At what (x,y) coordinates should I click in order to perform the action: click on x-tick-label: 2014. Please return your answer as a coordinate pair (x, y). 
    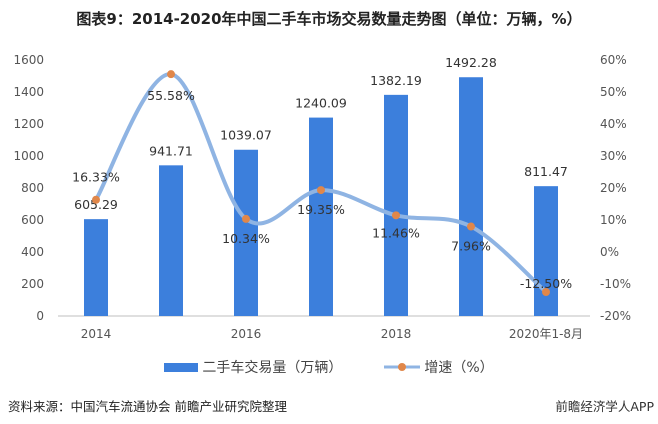
    Looking at the image, I should click on (96, 334).